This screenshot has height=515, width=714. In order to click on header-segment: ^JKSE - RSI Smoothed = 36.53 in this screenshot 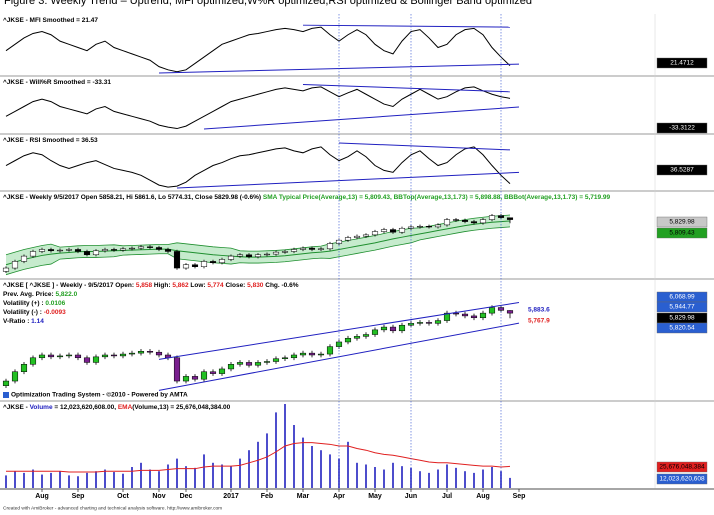, I will do `click(50, 140)`.